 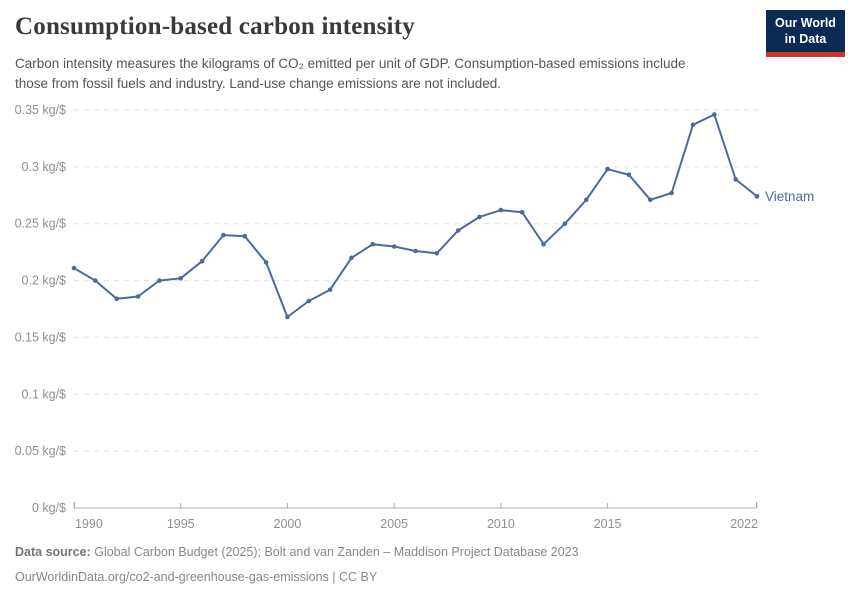 I want to click on y-tick-label: 0.1 kg/$, so click(x=44, y=394).